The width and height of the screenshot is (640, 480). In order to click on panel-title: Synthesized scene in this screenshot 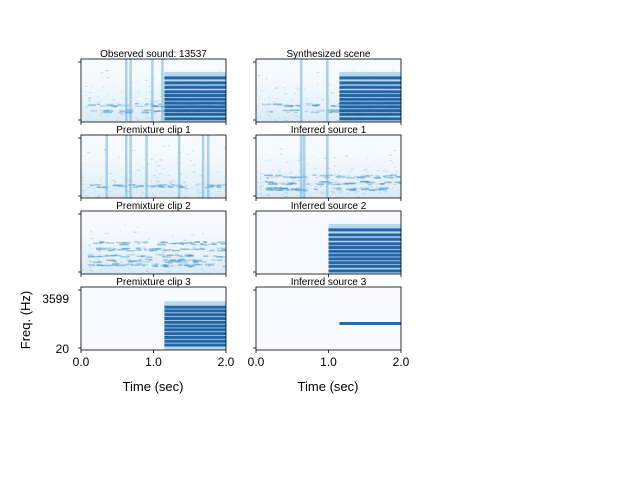, I will do `click(329, 54)`.